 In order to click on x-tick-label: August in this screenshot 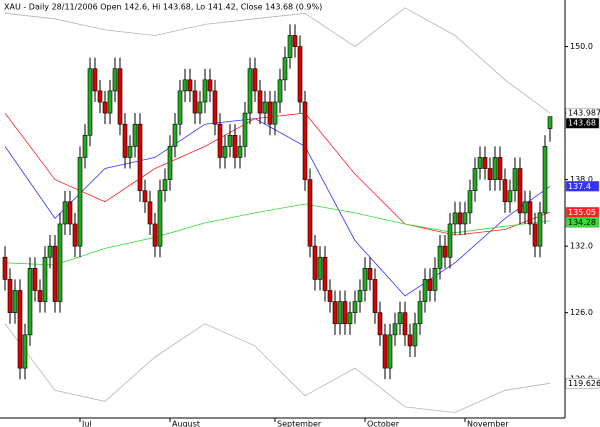, I will do `click(186, 423)`.